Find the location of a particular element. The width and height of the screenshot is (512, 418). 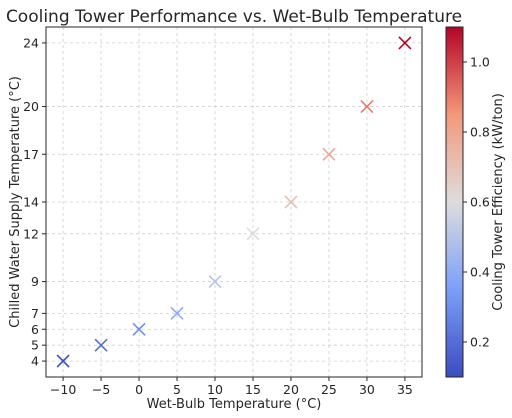

colorbar-tick-label: 0.6 is located at coordinates (480, 202).